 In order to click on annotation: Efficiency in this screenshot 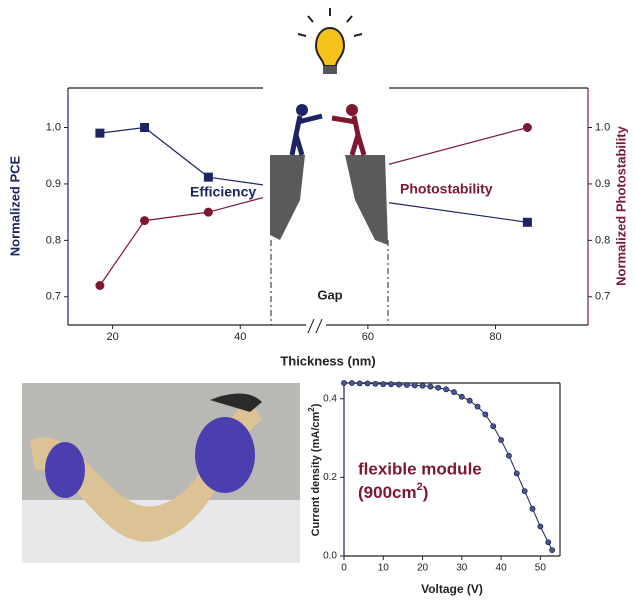, I will do `click(223, 192)`.